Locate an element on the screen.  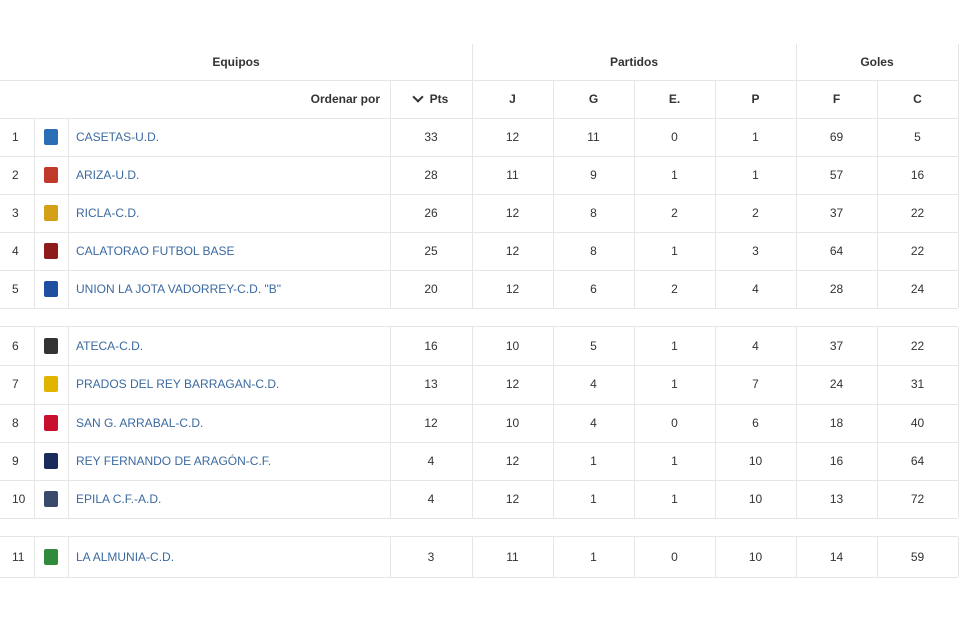
stat-p: 10 is located at coordinates (755, 461).